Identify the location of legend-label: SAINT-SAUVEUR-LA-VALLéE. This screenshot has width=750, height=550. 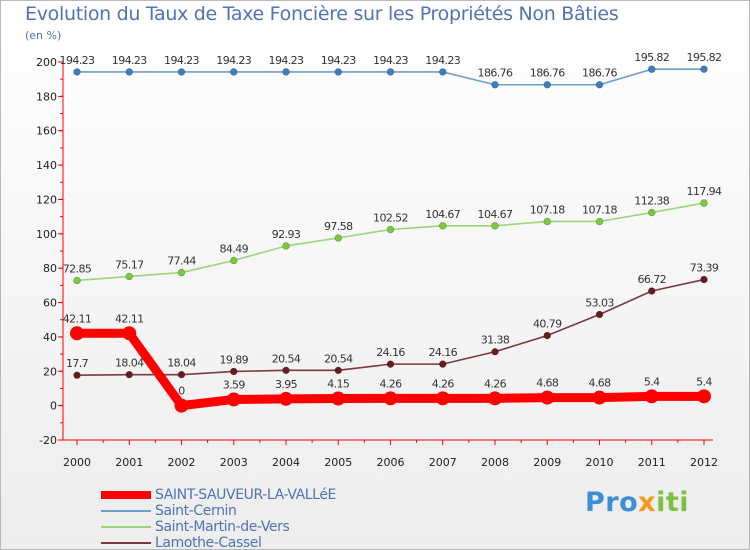
(245, 494).